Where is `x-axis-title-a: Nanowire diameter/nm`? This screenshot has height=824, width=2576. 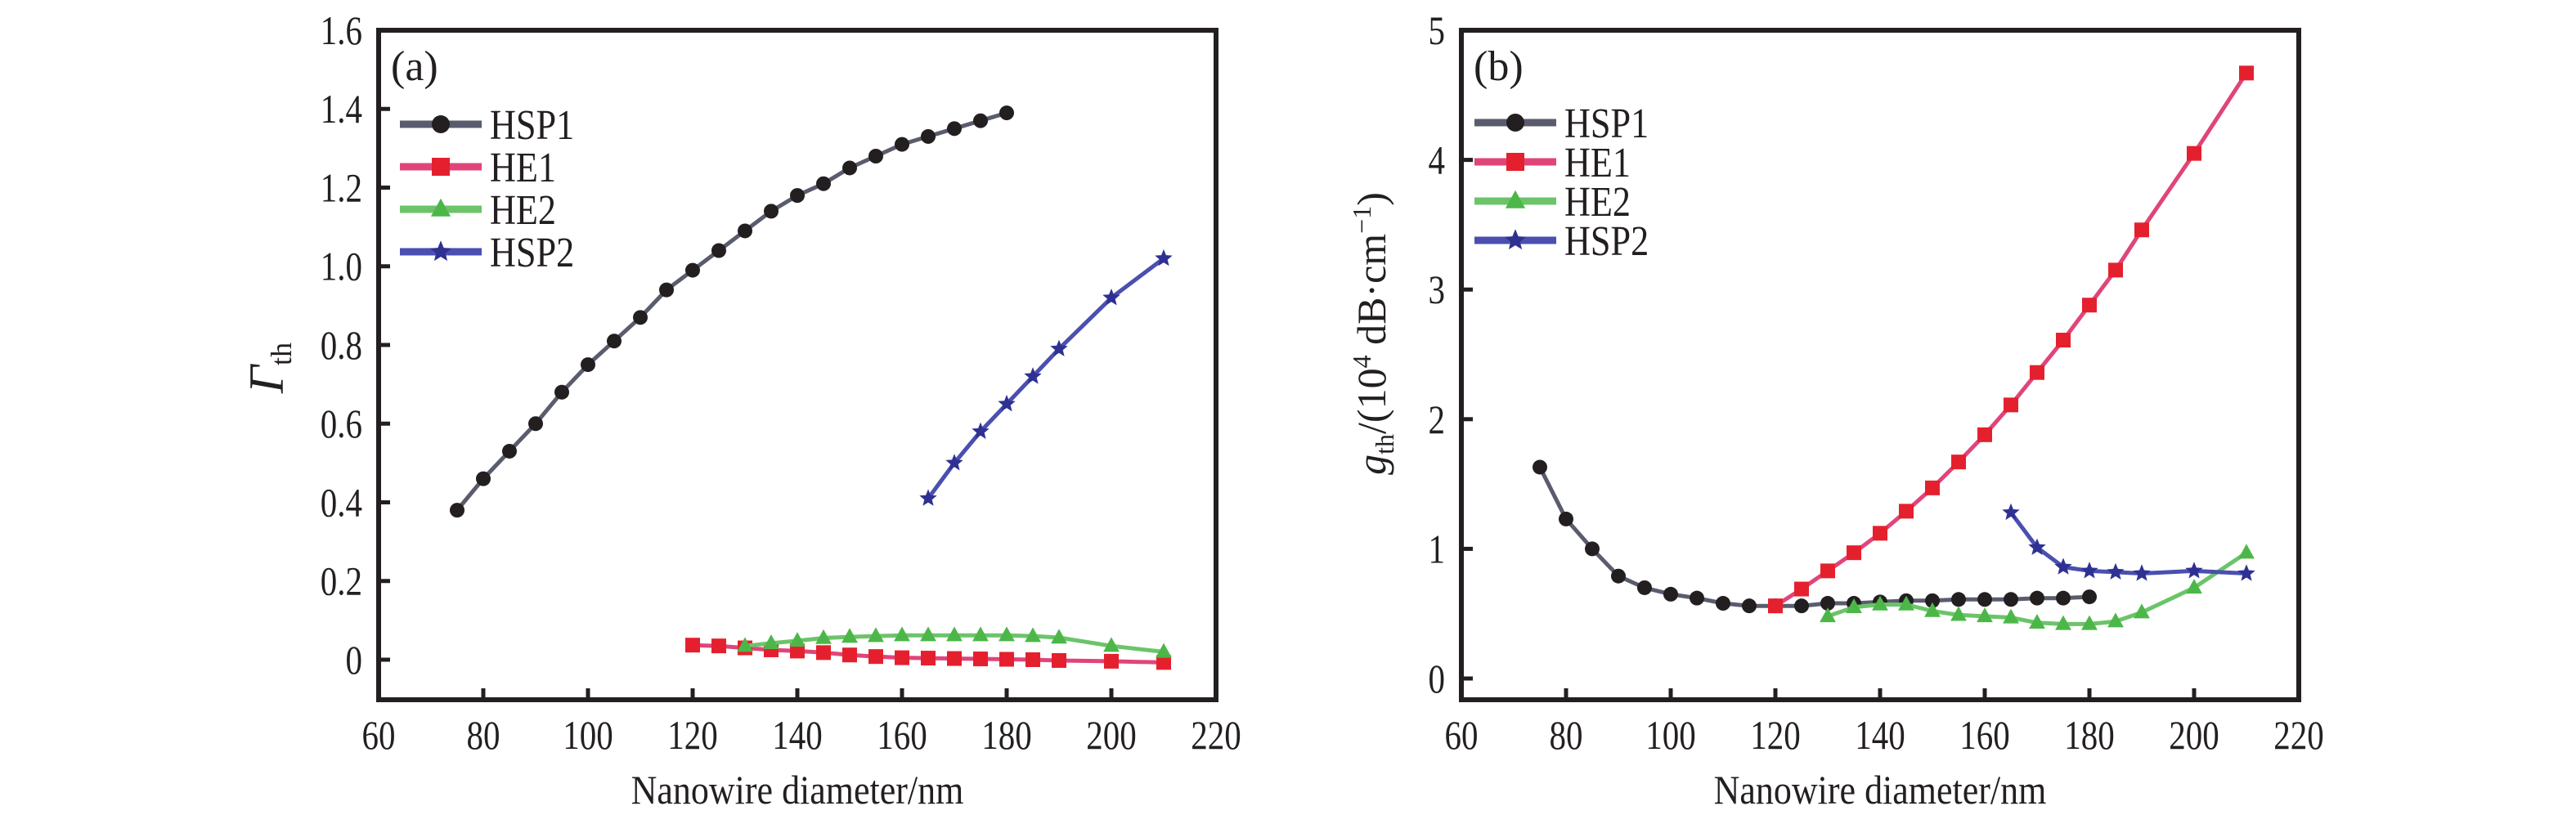 x-axis-title-a: Nanowire diameter/nm is located at coordinates (798, 790).